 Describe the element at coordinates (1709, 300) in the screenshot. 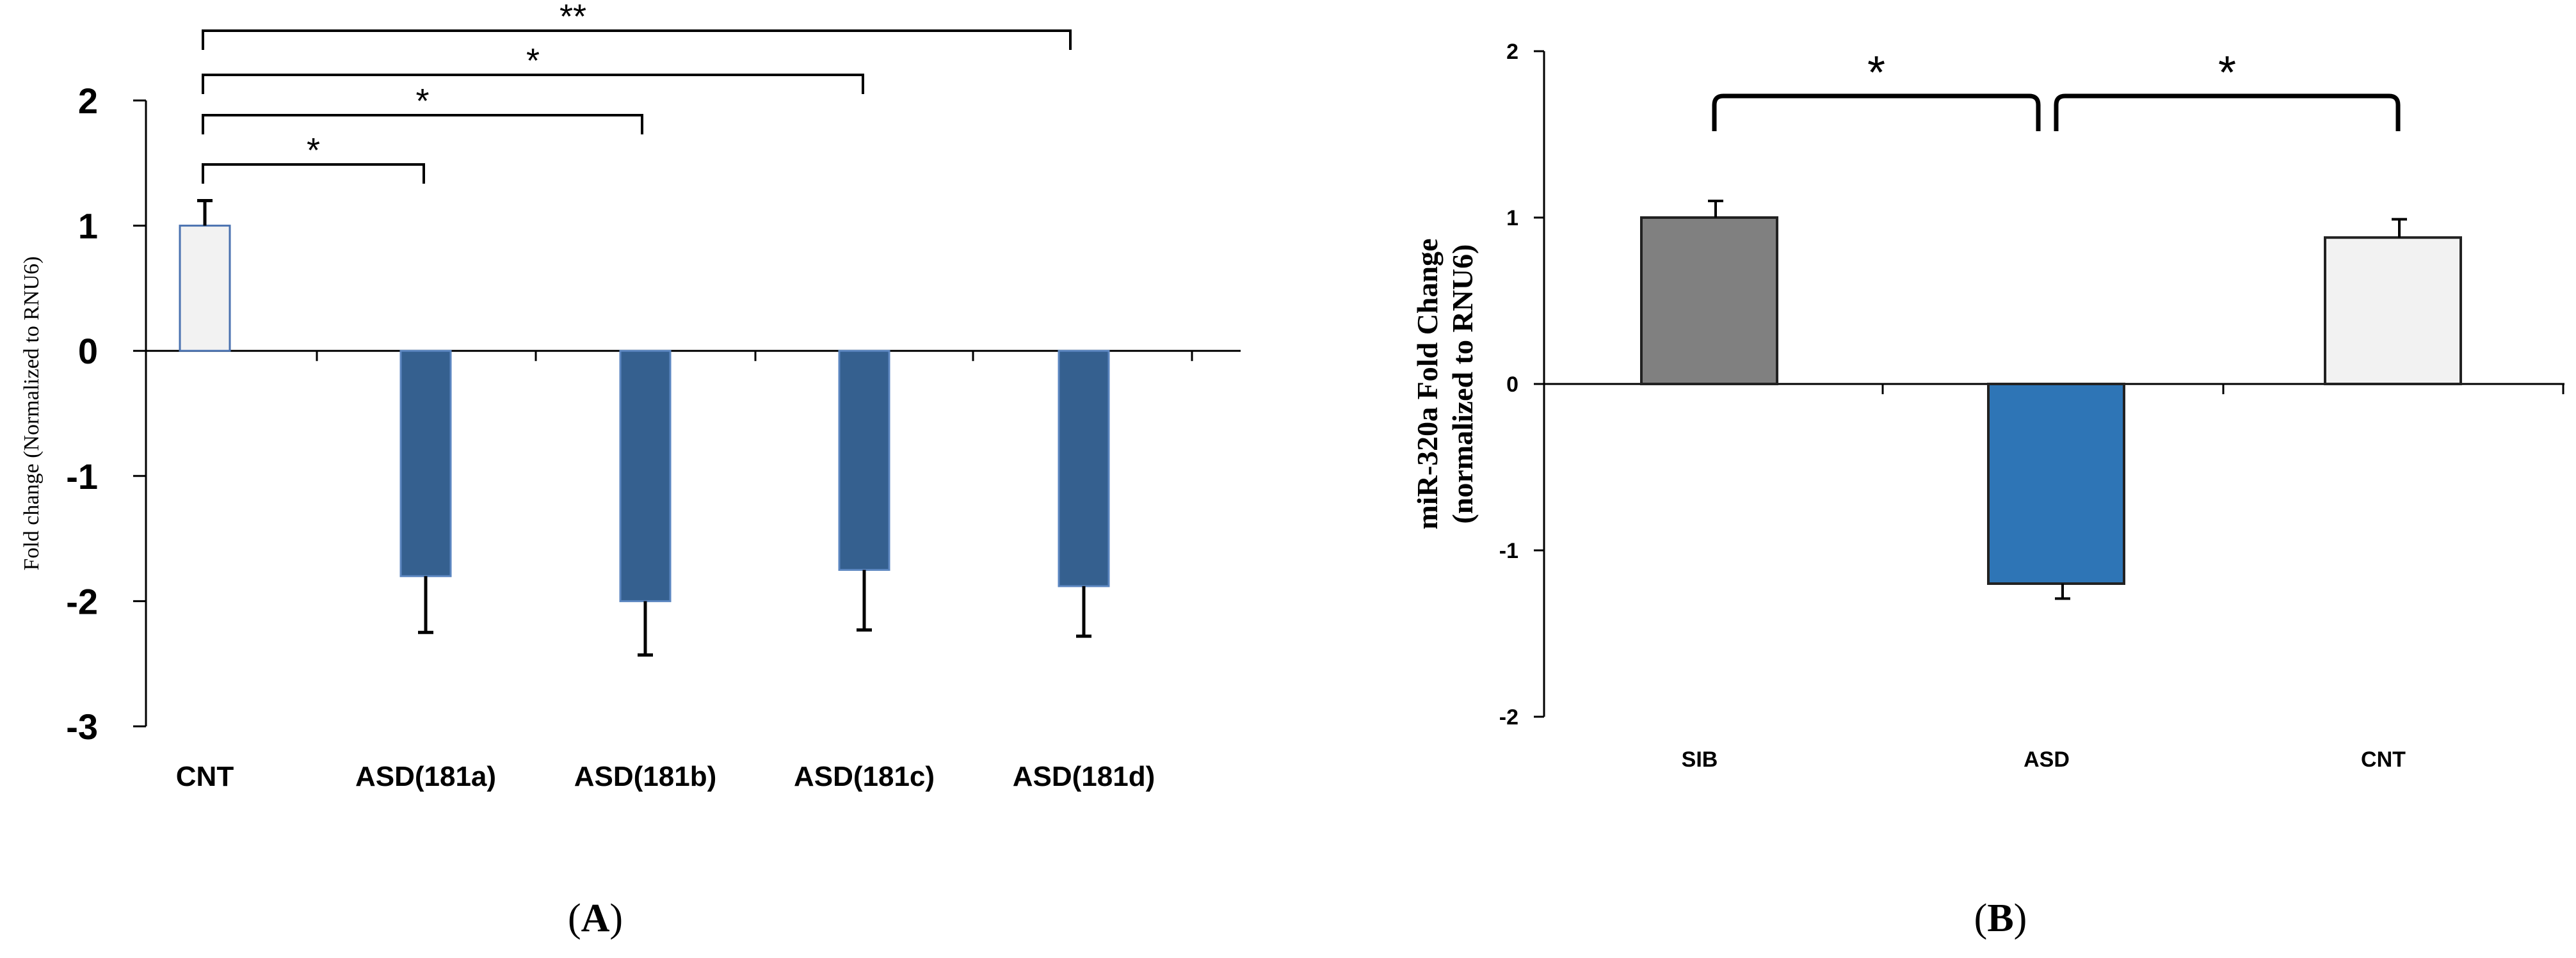

I see `bar-sib` at that location.